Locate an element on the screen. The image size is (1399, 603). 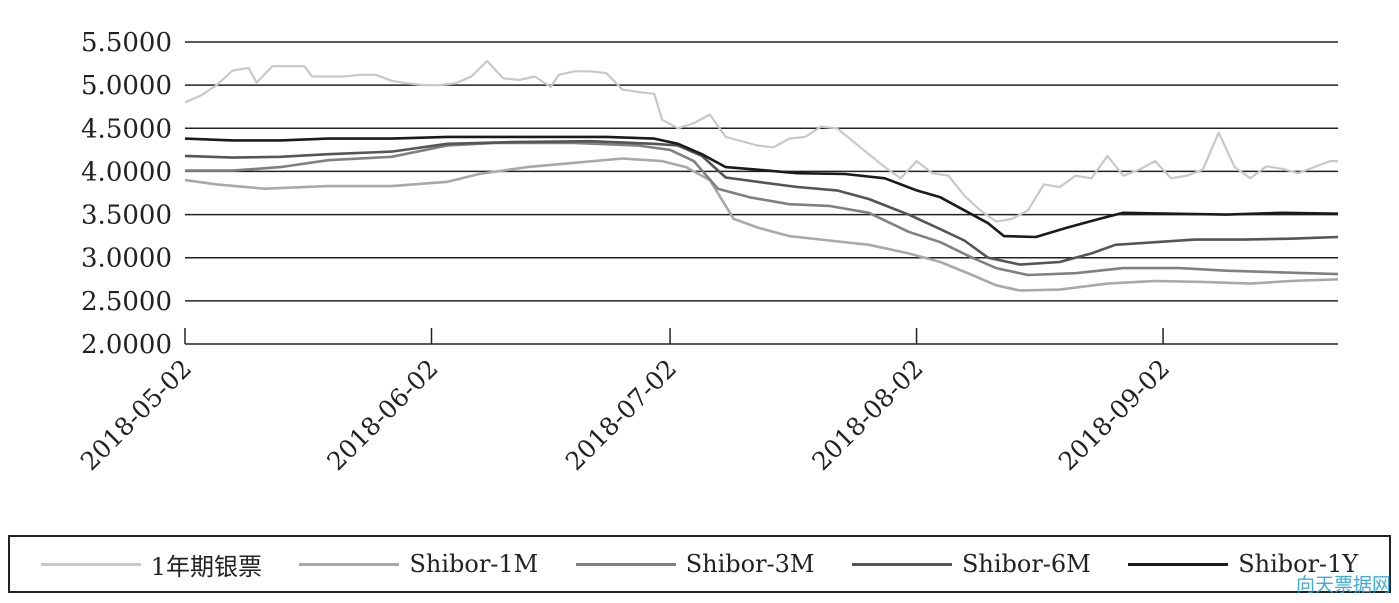
y-tick-label: 3.5000 is located at coordinates (126, 216).